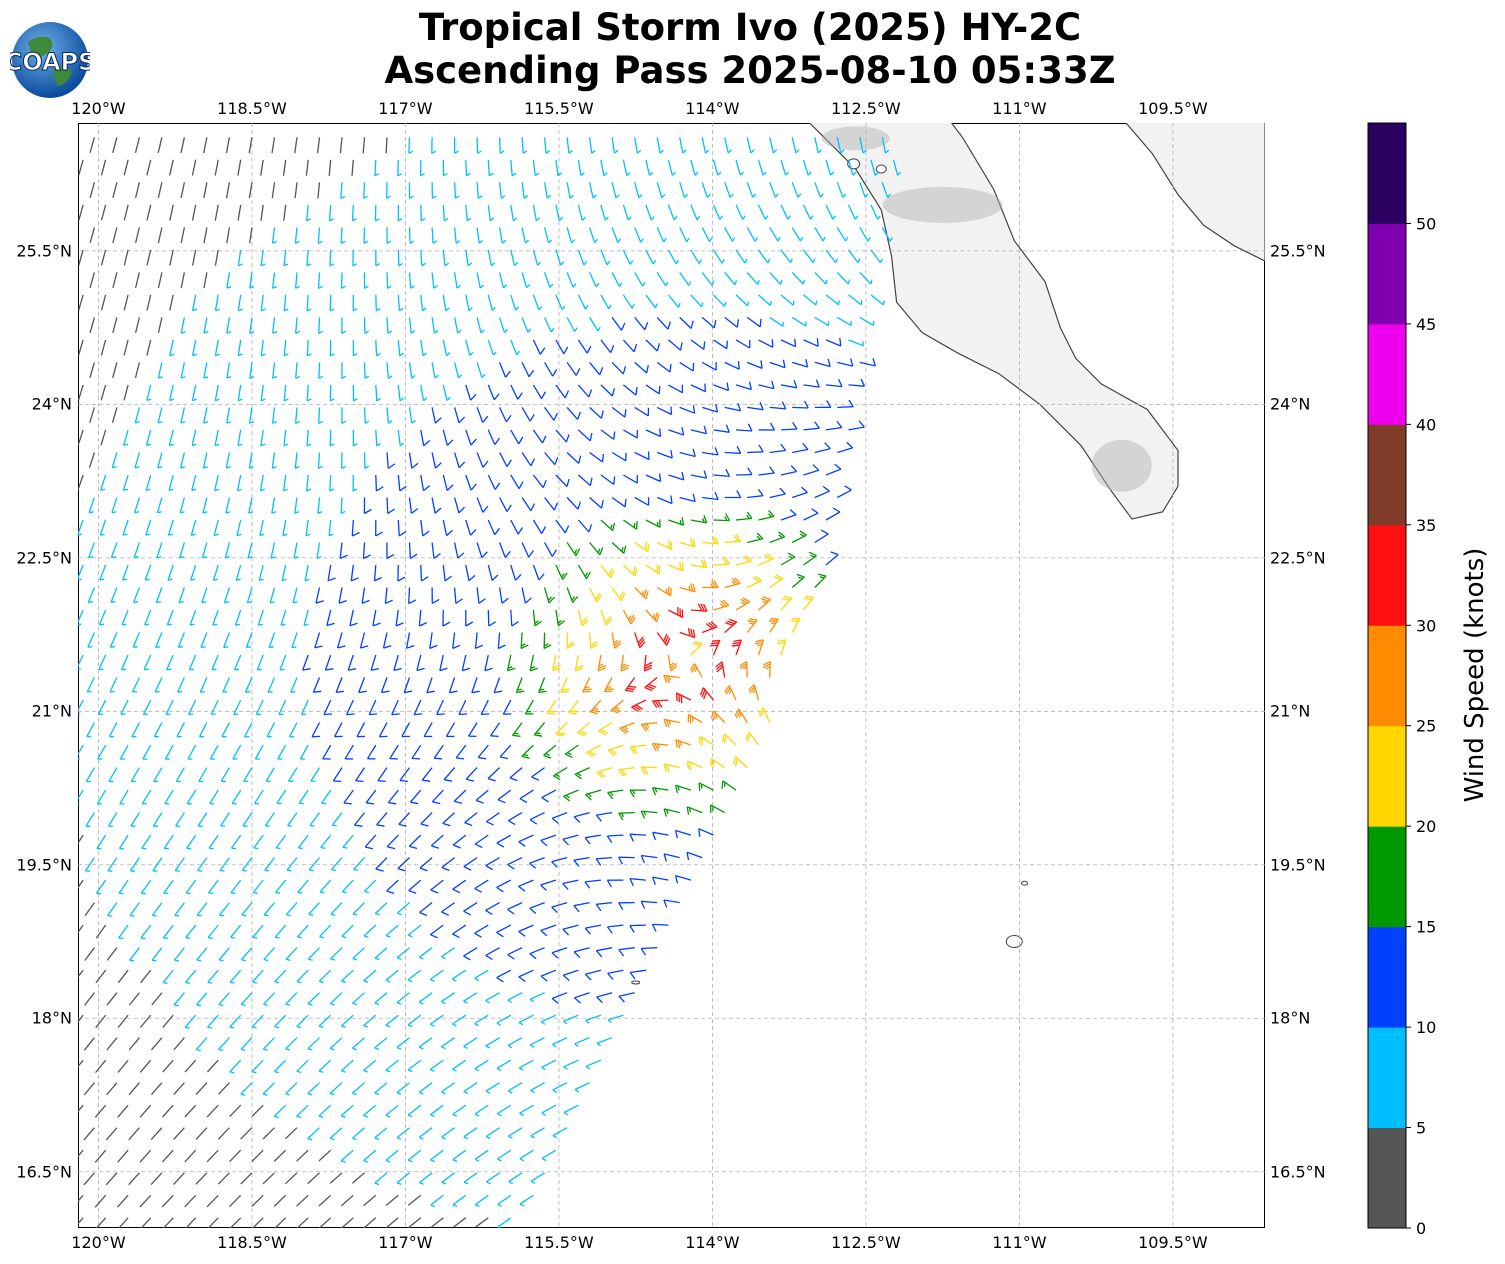 Image resolution: width=1505 pixels, height=1264 pixels. I want to click on colorbar-segment, so click(1387, 977).